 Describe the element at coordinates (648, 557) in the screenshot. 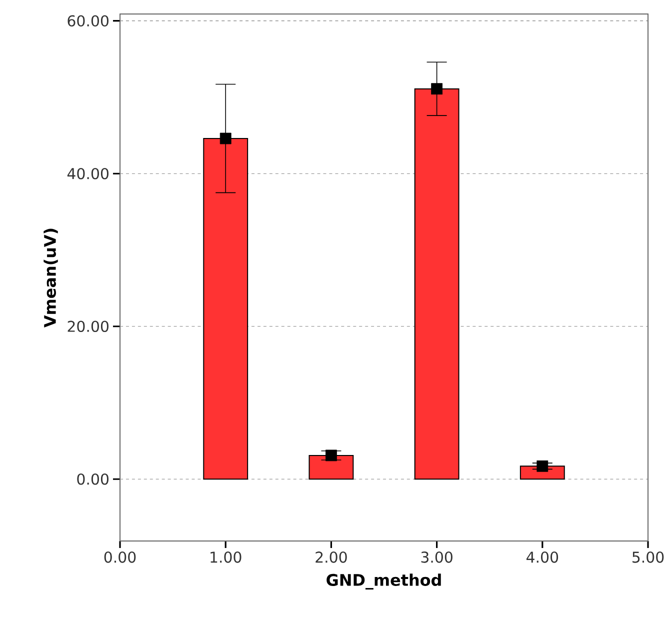

I see `x-tick-label: 5.00` at that location.